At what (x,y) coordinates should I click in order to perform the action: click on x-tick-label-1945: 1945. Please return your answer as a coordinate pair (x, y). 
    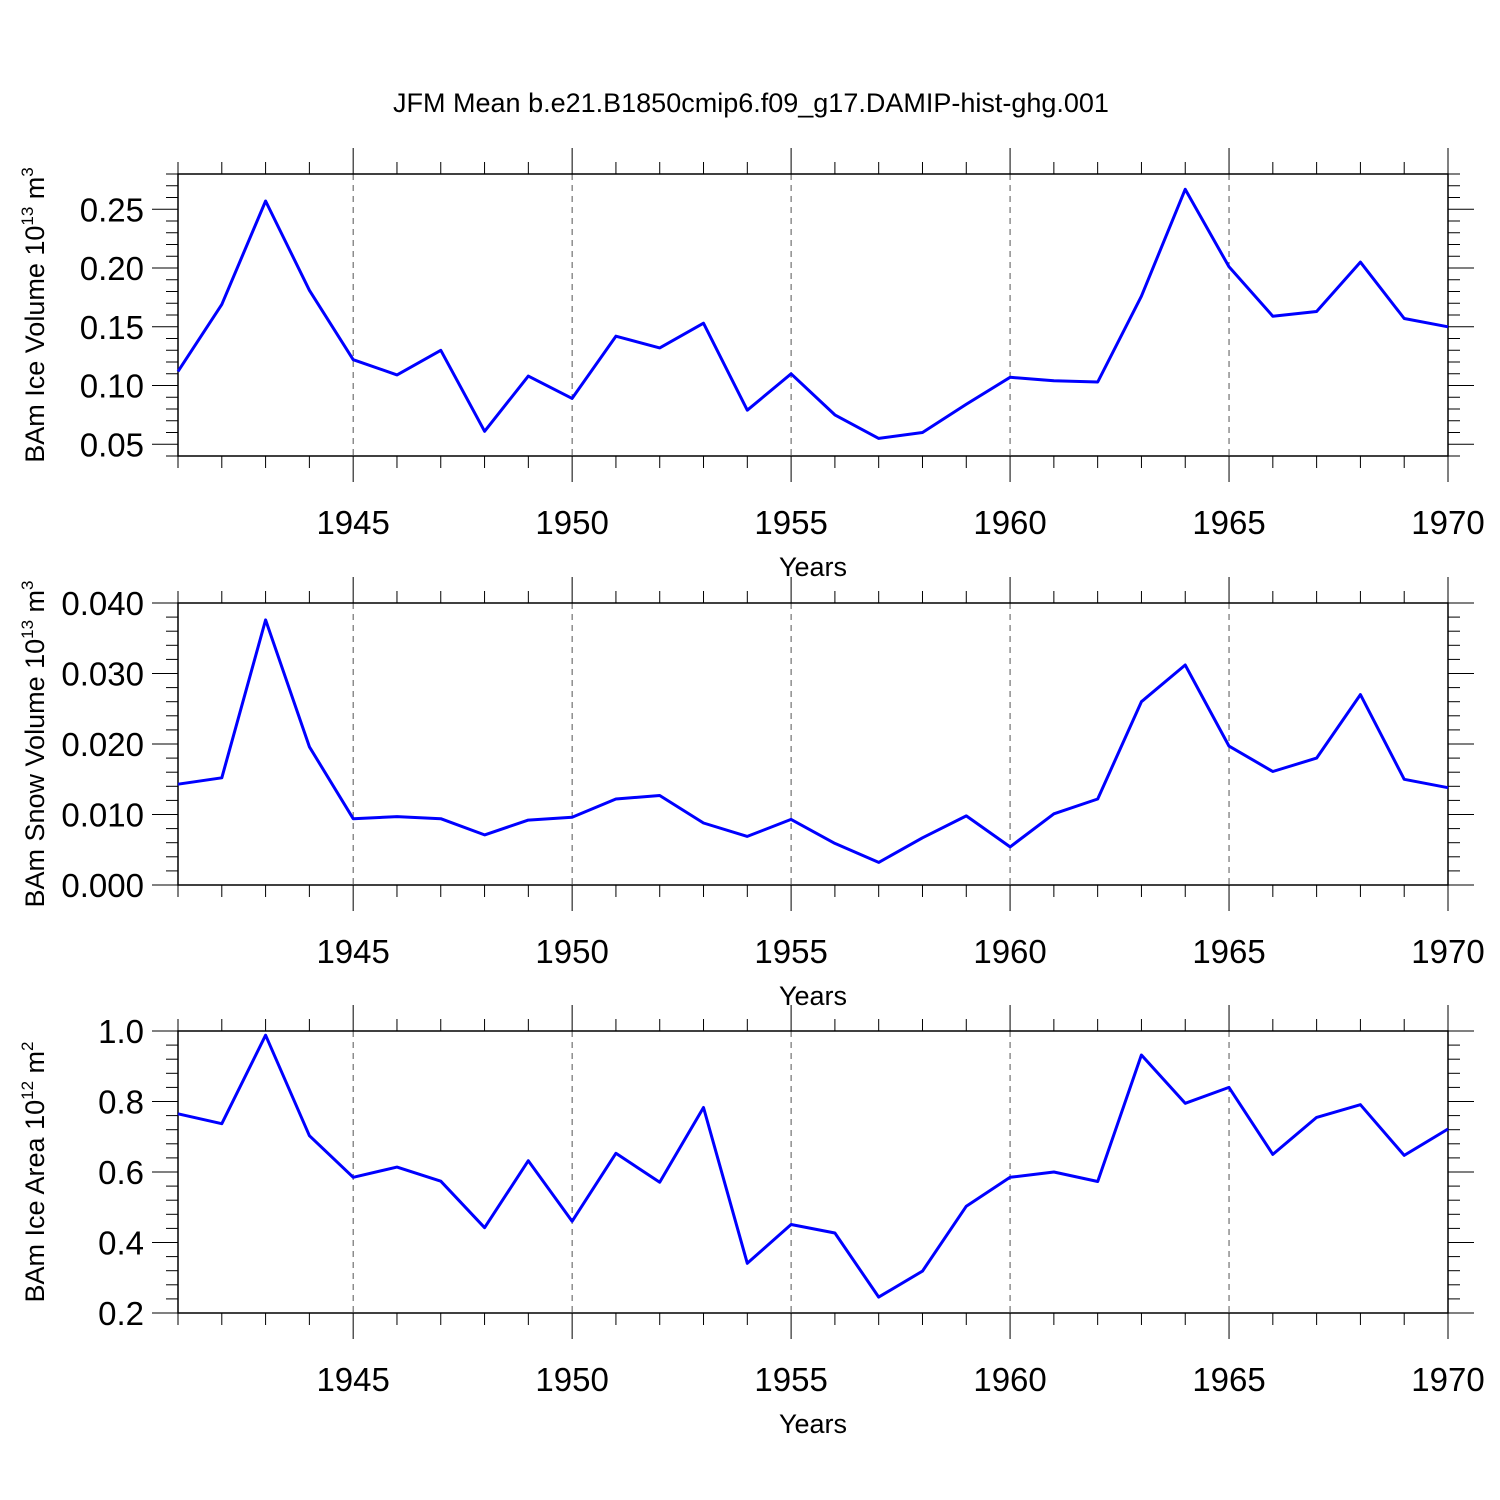
    Looking at the image, I should click on (352, 1379).